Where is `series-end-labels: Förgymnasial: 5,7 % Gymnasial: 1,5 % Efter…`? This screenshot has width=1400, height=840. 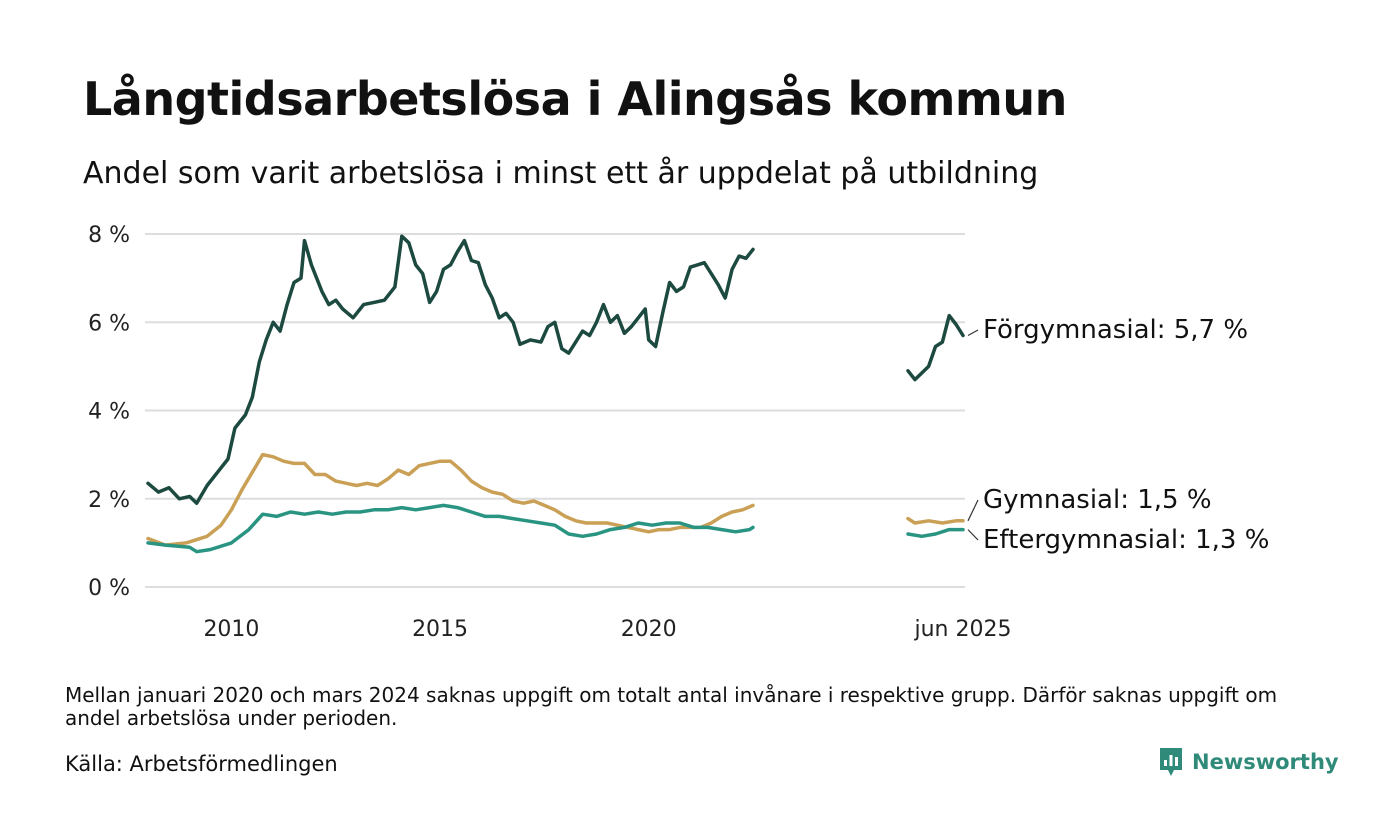
series-end-labels: Förgymnasial: 5,7 % Gymnasial: 1,5 % Efter… is located at coordinates (1118, 435).